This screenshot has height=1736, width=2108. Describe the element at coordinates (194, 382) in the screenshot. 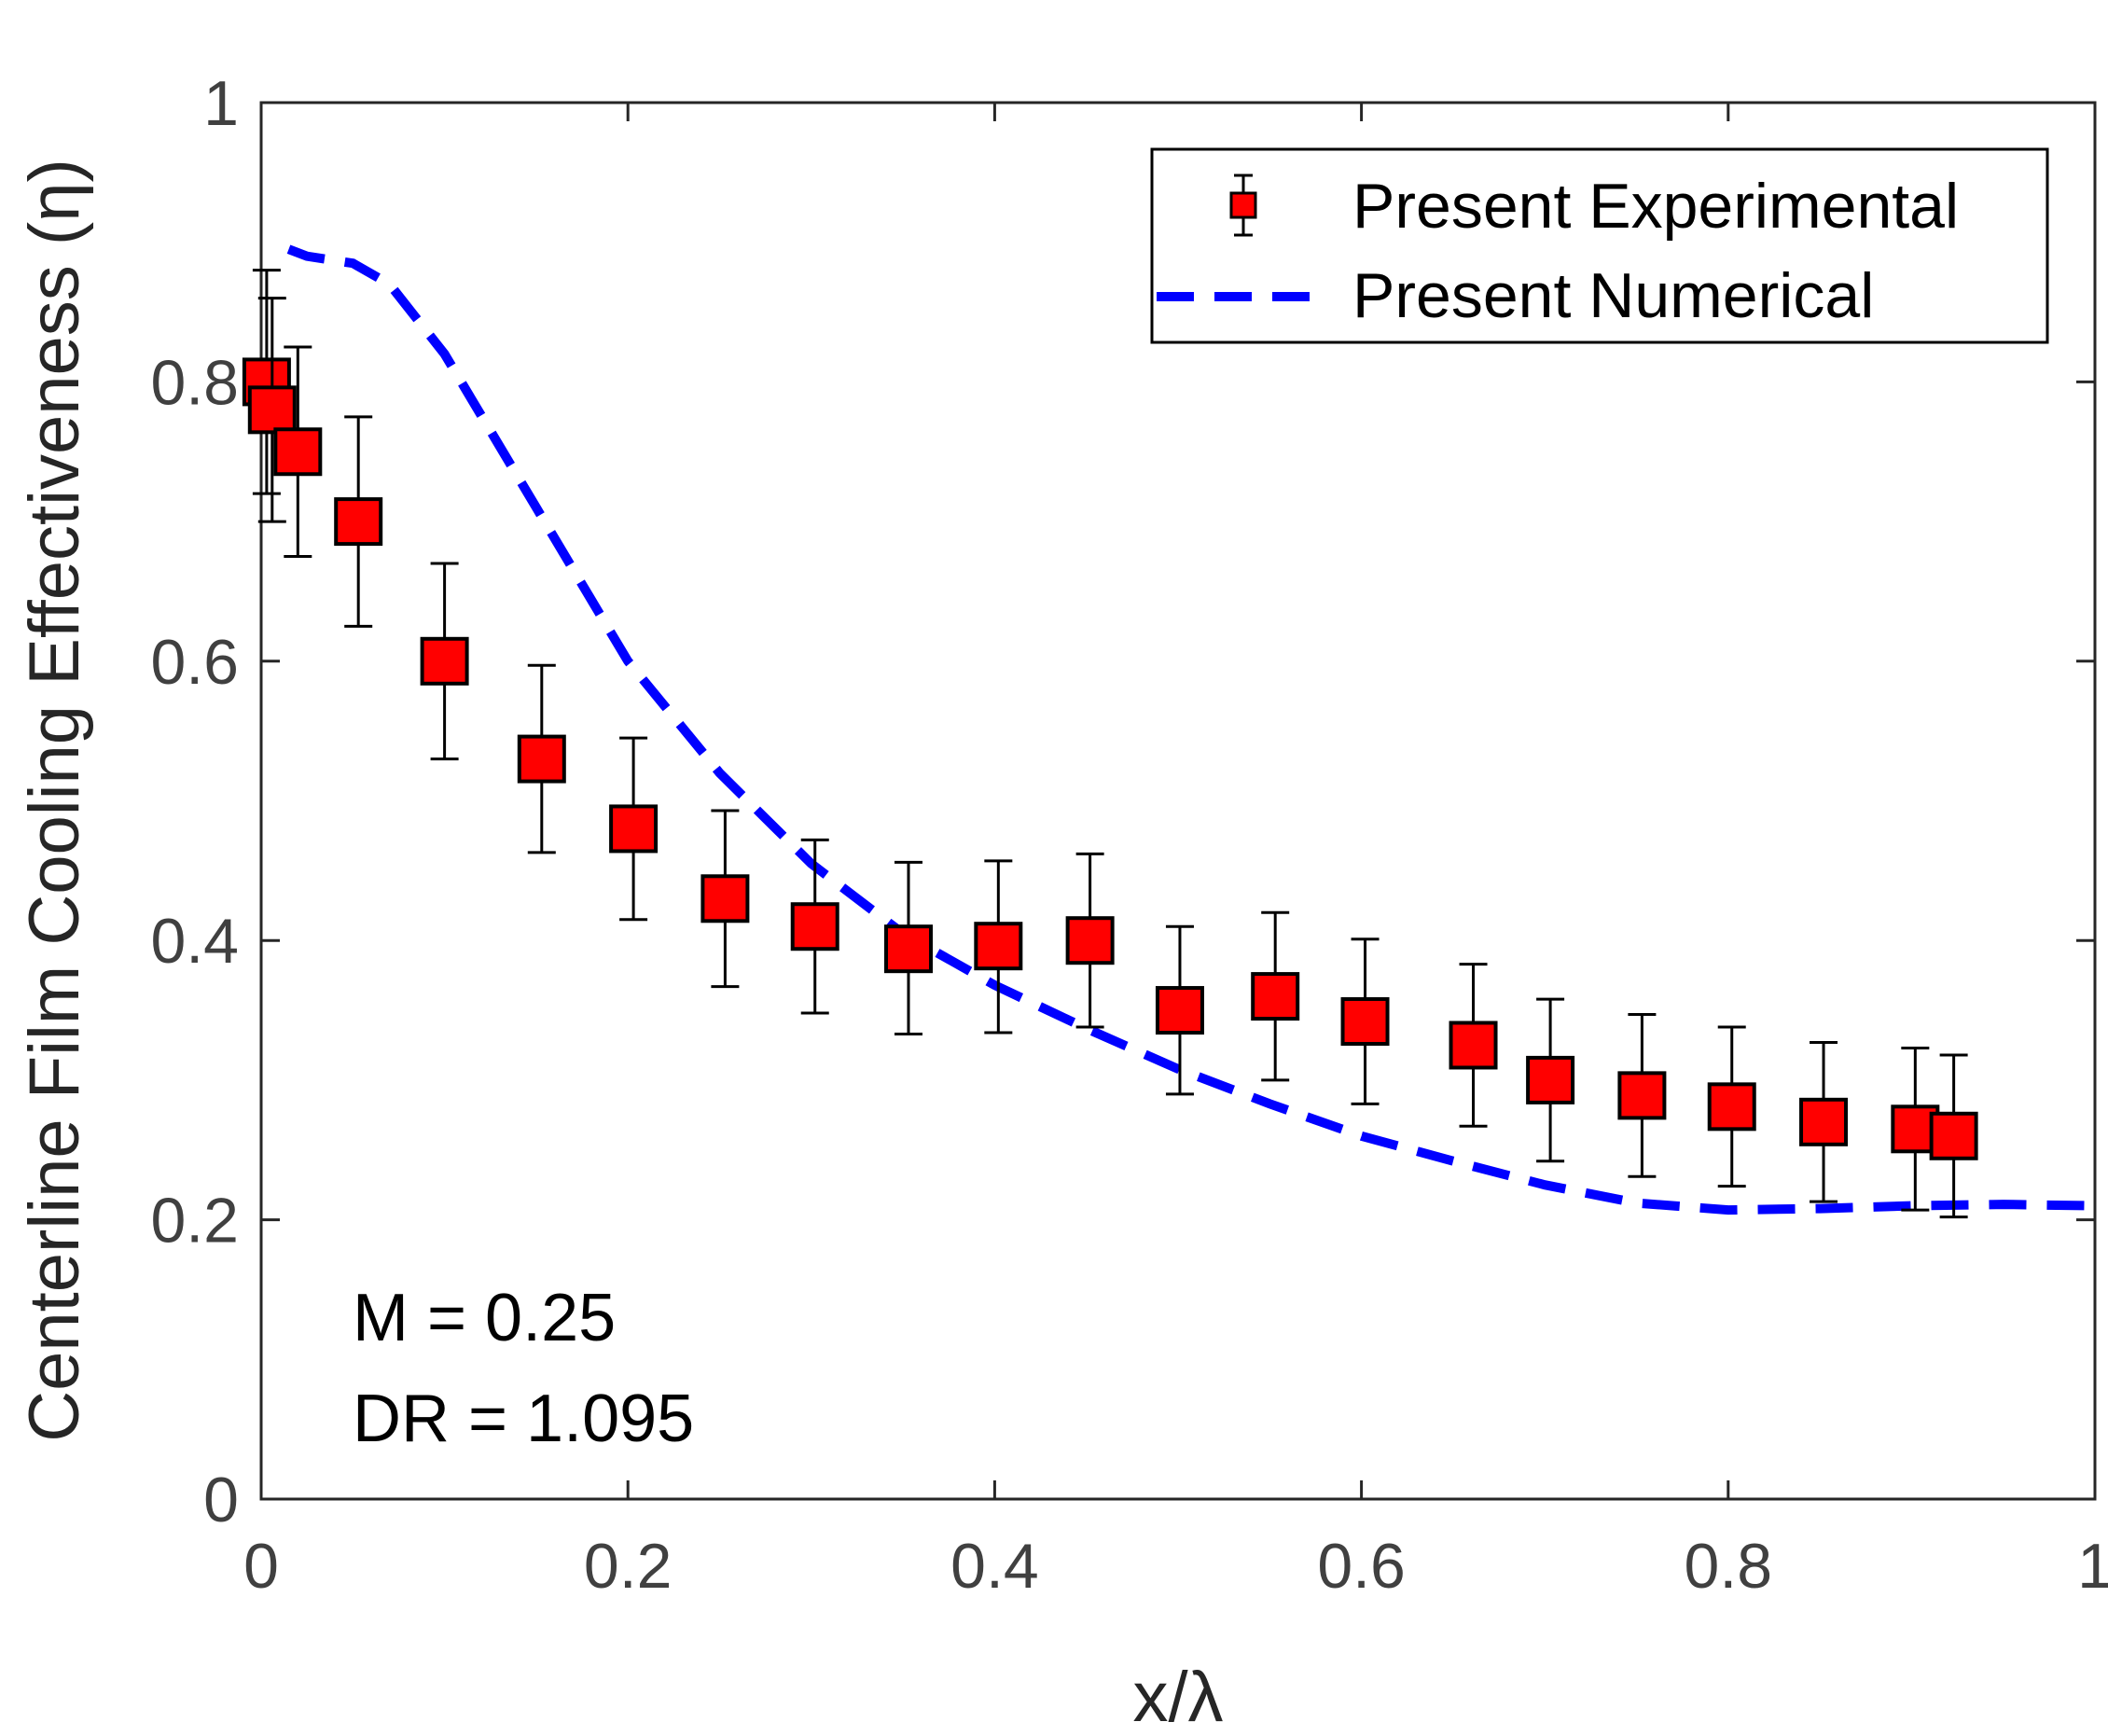

I see `y-tick-label: 0.8` at that location.